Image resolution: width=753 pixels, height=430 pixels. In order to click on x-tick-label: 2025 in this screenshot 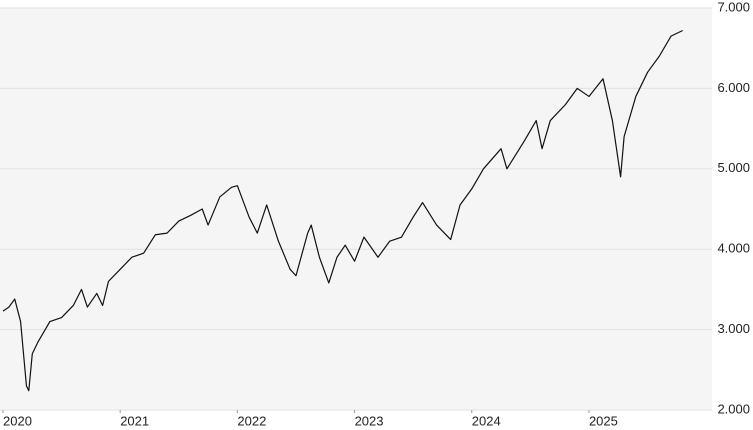, I will do `click(603, 420)`.